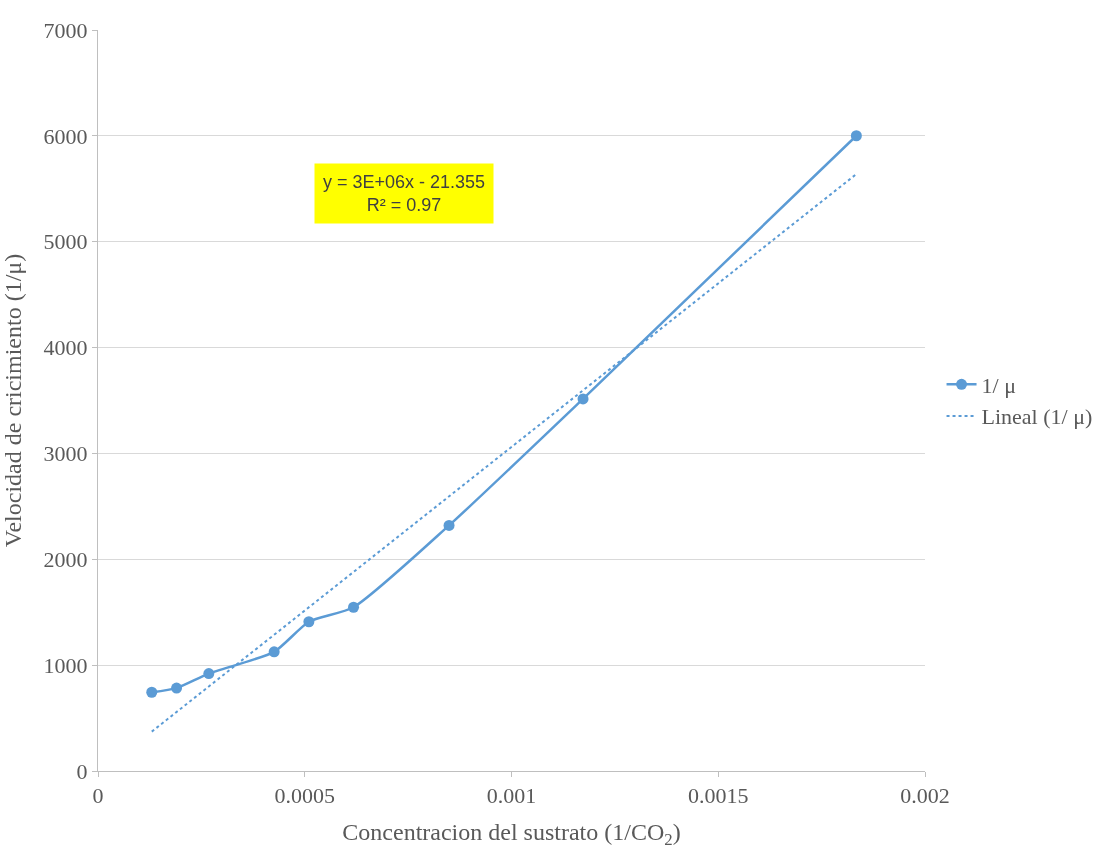 The width and height of the screenshot is (1110, 861). What do you see at coordinates (65, 136) in the screenshot?
I see `y-tick-label: 6000` at bounding box center [65, 136].